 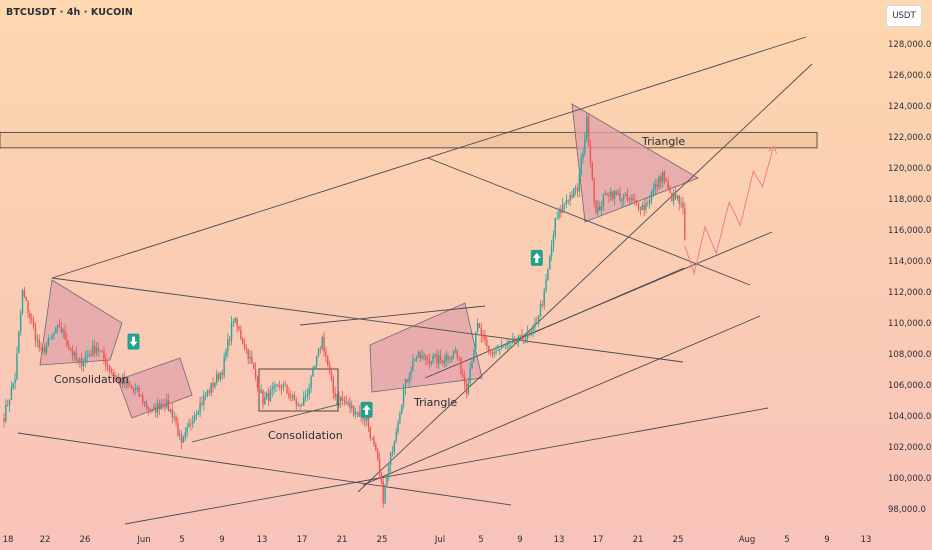 I want to click on projection-arrowhead, so click(x=773, y=149).